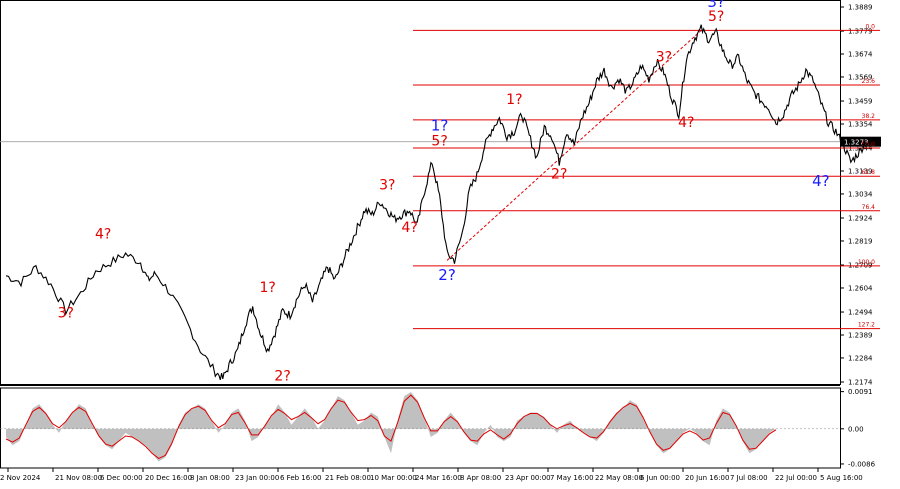 The image size is (900, 489). Describe the element at coordinates (856, 143) in the screenshot. I see `current-price-label: 1.3273` at that location.